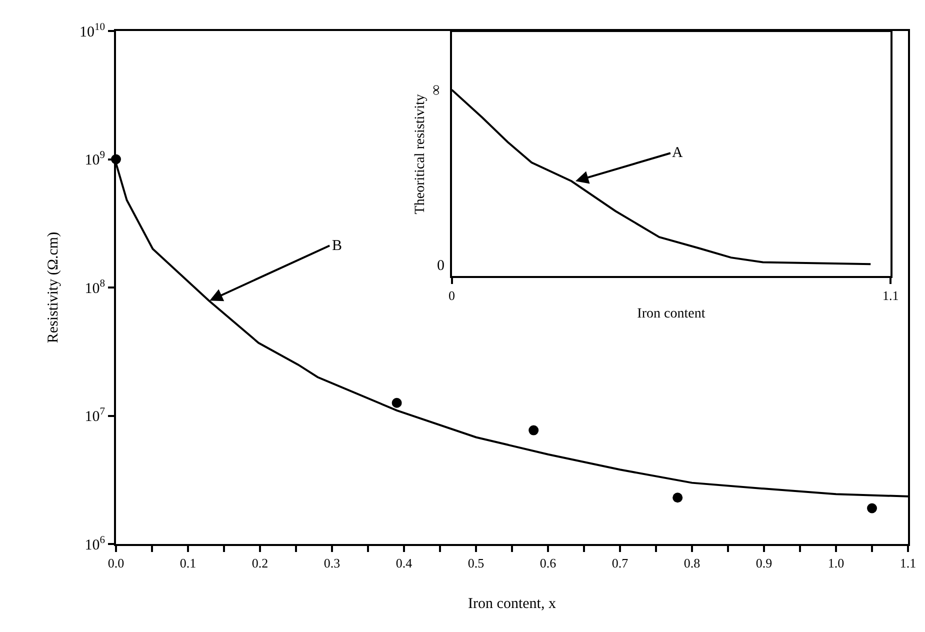  Describe the element at coordinates (188, 563) in the screenshot. I see `x-tick-label: 0.1` at that location.